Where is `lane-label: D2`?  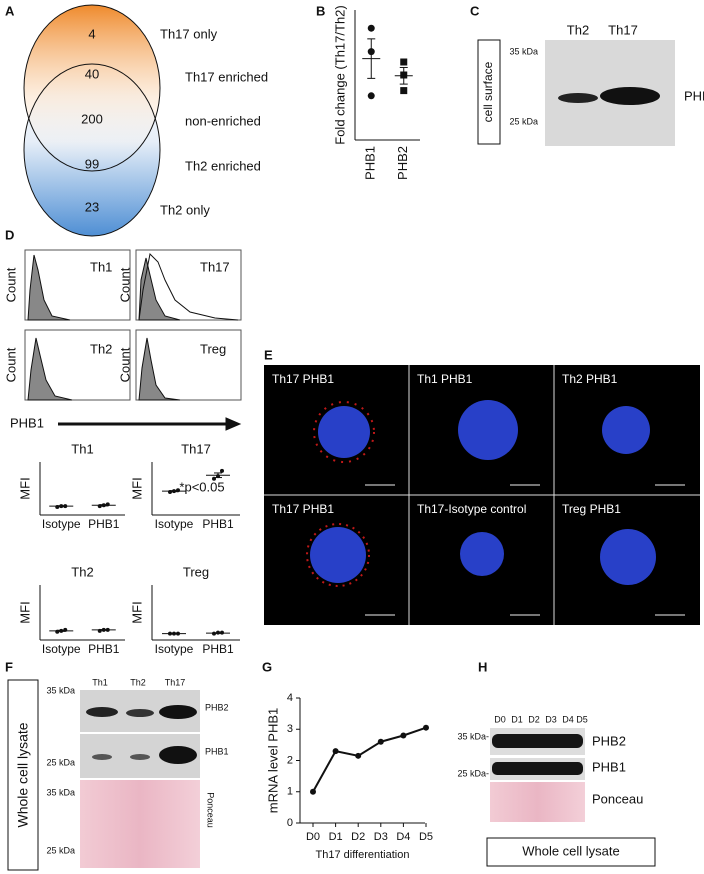 lane-label: D2 is located at coordinates (534, 719).